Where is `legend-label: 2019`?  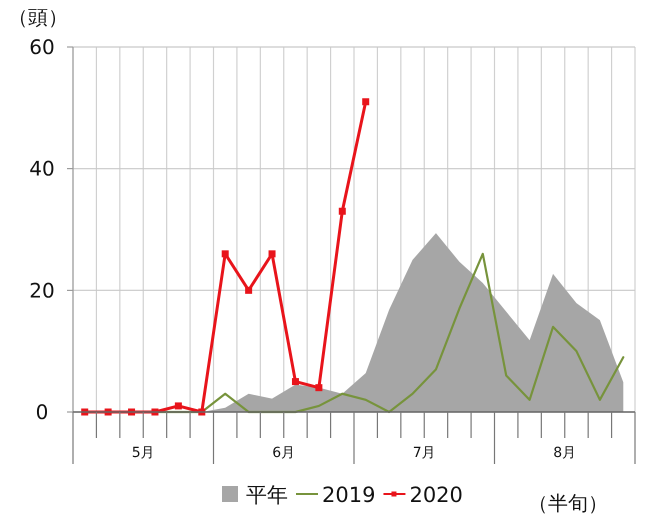 legend-label: 2019 is located at coordinates (349, 495).